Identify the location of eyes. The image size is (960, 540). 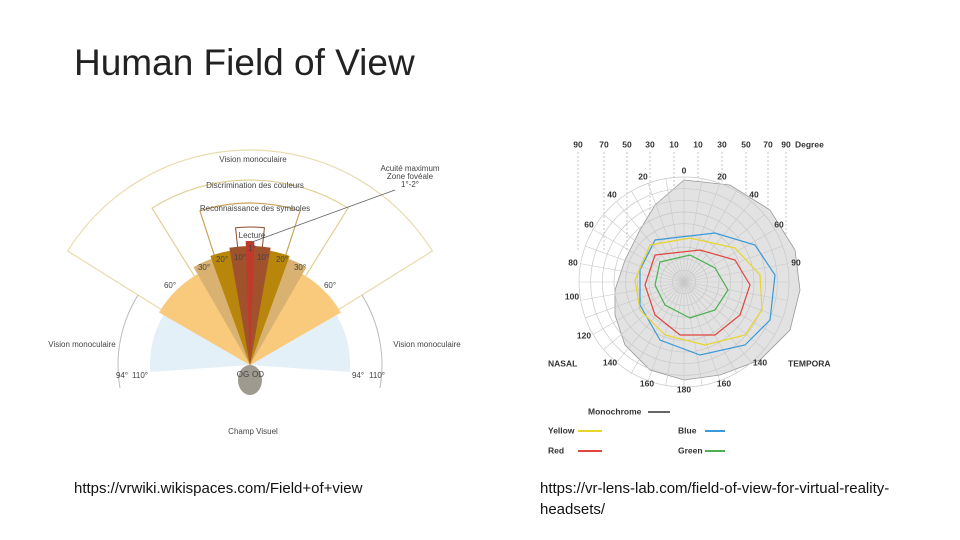
(250, 380).